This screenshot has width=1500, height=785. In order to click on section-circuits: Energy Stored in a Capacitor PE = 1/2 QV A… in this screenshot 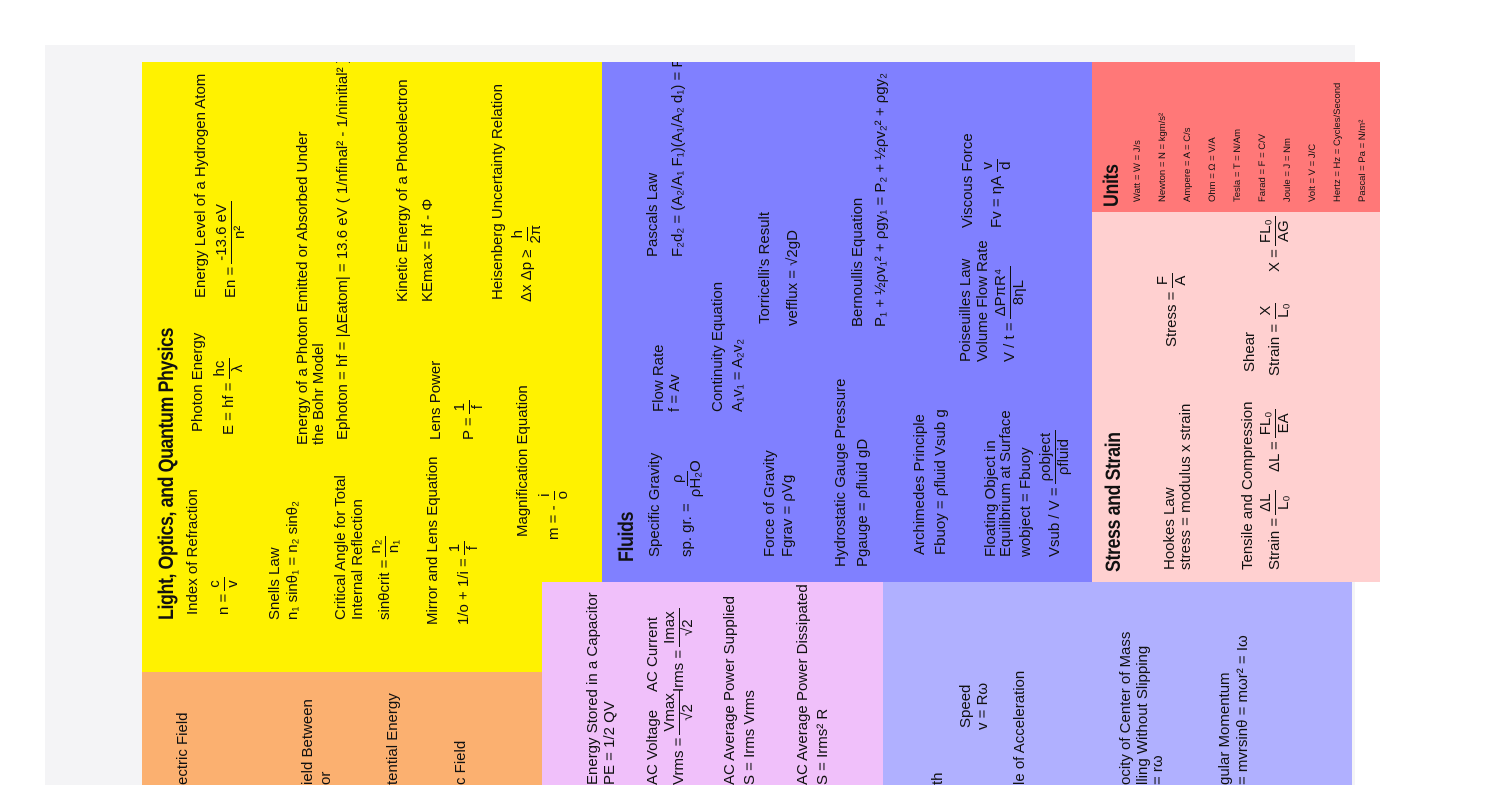, I will do `click(712, 683)`.